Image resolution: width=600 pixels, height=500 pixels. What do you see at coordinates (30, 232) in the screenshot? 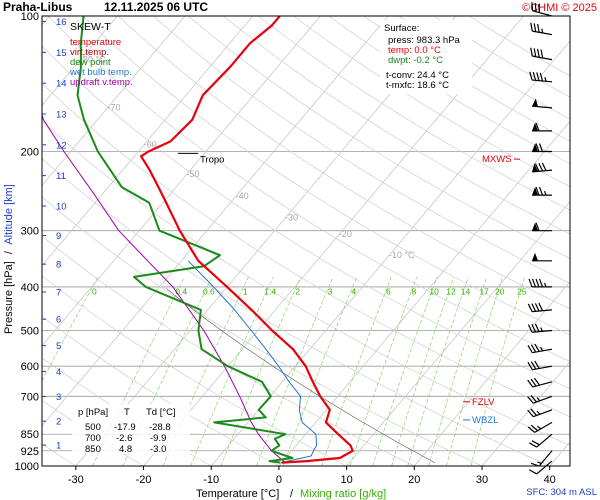
I see `pressure-tick-label: 300` at bounding box center [30, 232].